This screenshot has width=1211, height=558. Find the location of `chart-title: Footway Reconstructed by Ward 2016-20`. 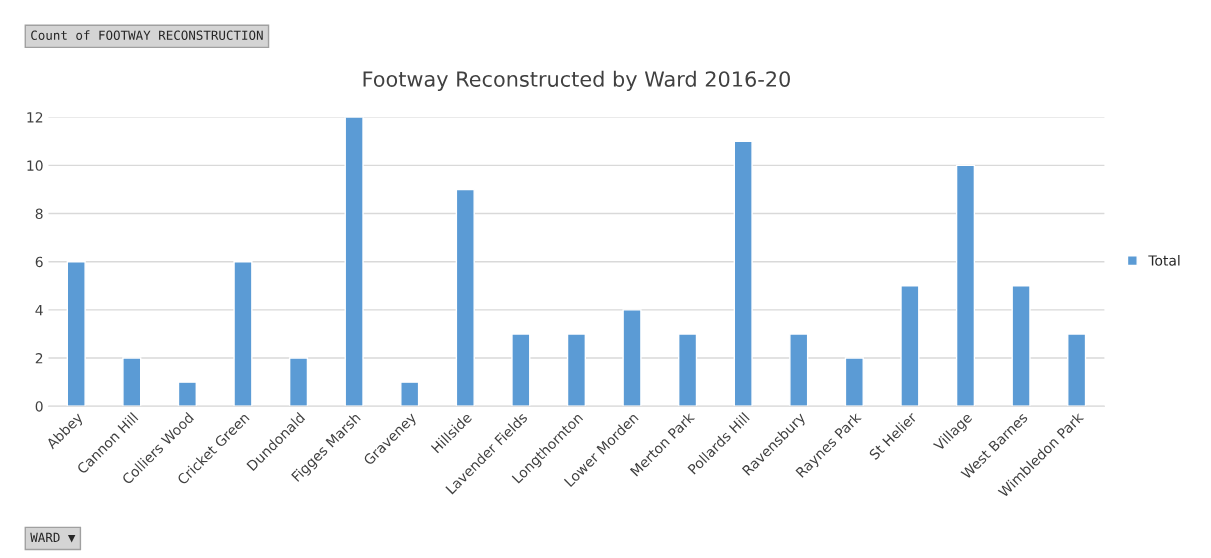

chart-title: Footway Reconstructed by Ward 2016-20 is located at coordinates (576, 80).